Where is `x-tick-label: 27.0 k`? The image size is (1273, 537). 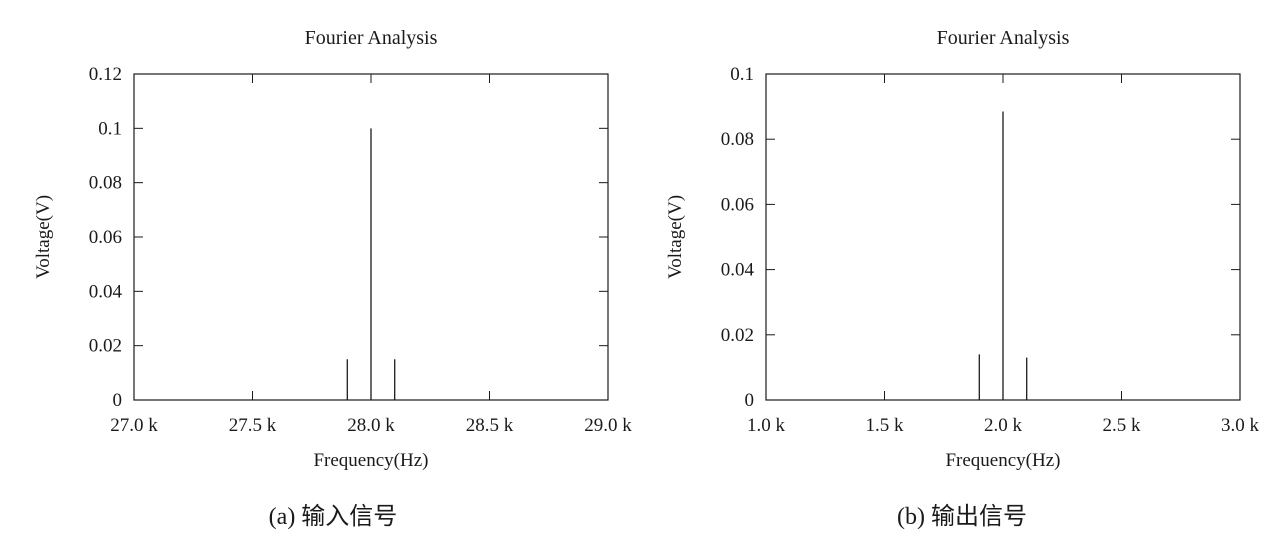
x-tick-label: 27.0 k is located at coordinates (134, 425).